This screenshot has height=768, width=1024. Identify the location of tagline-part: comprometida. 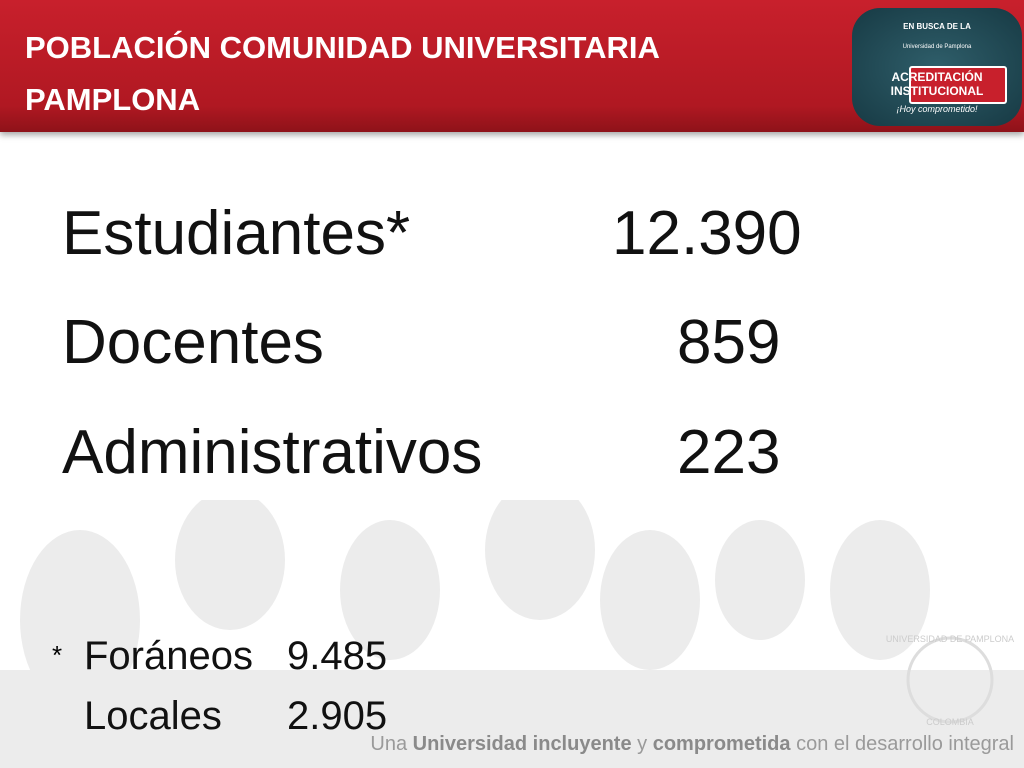
(721, 744).